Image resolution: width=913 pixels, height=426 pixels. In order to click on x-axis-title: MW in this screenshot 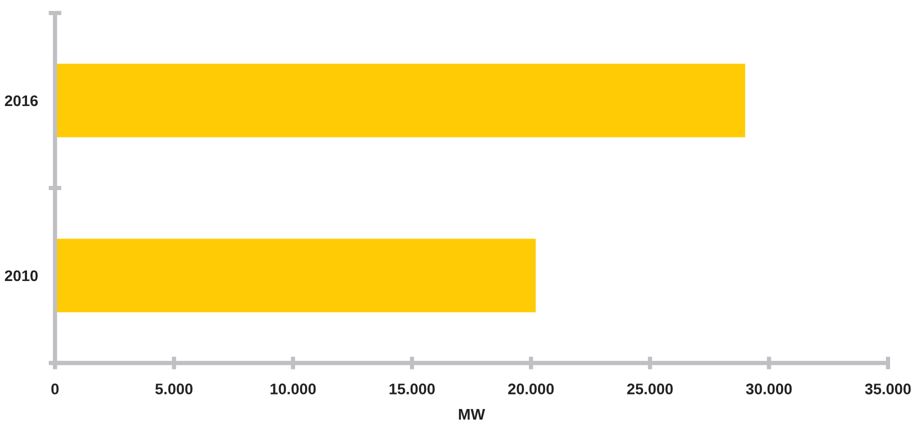, I will do `click(472, 414)`.